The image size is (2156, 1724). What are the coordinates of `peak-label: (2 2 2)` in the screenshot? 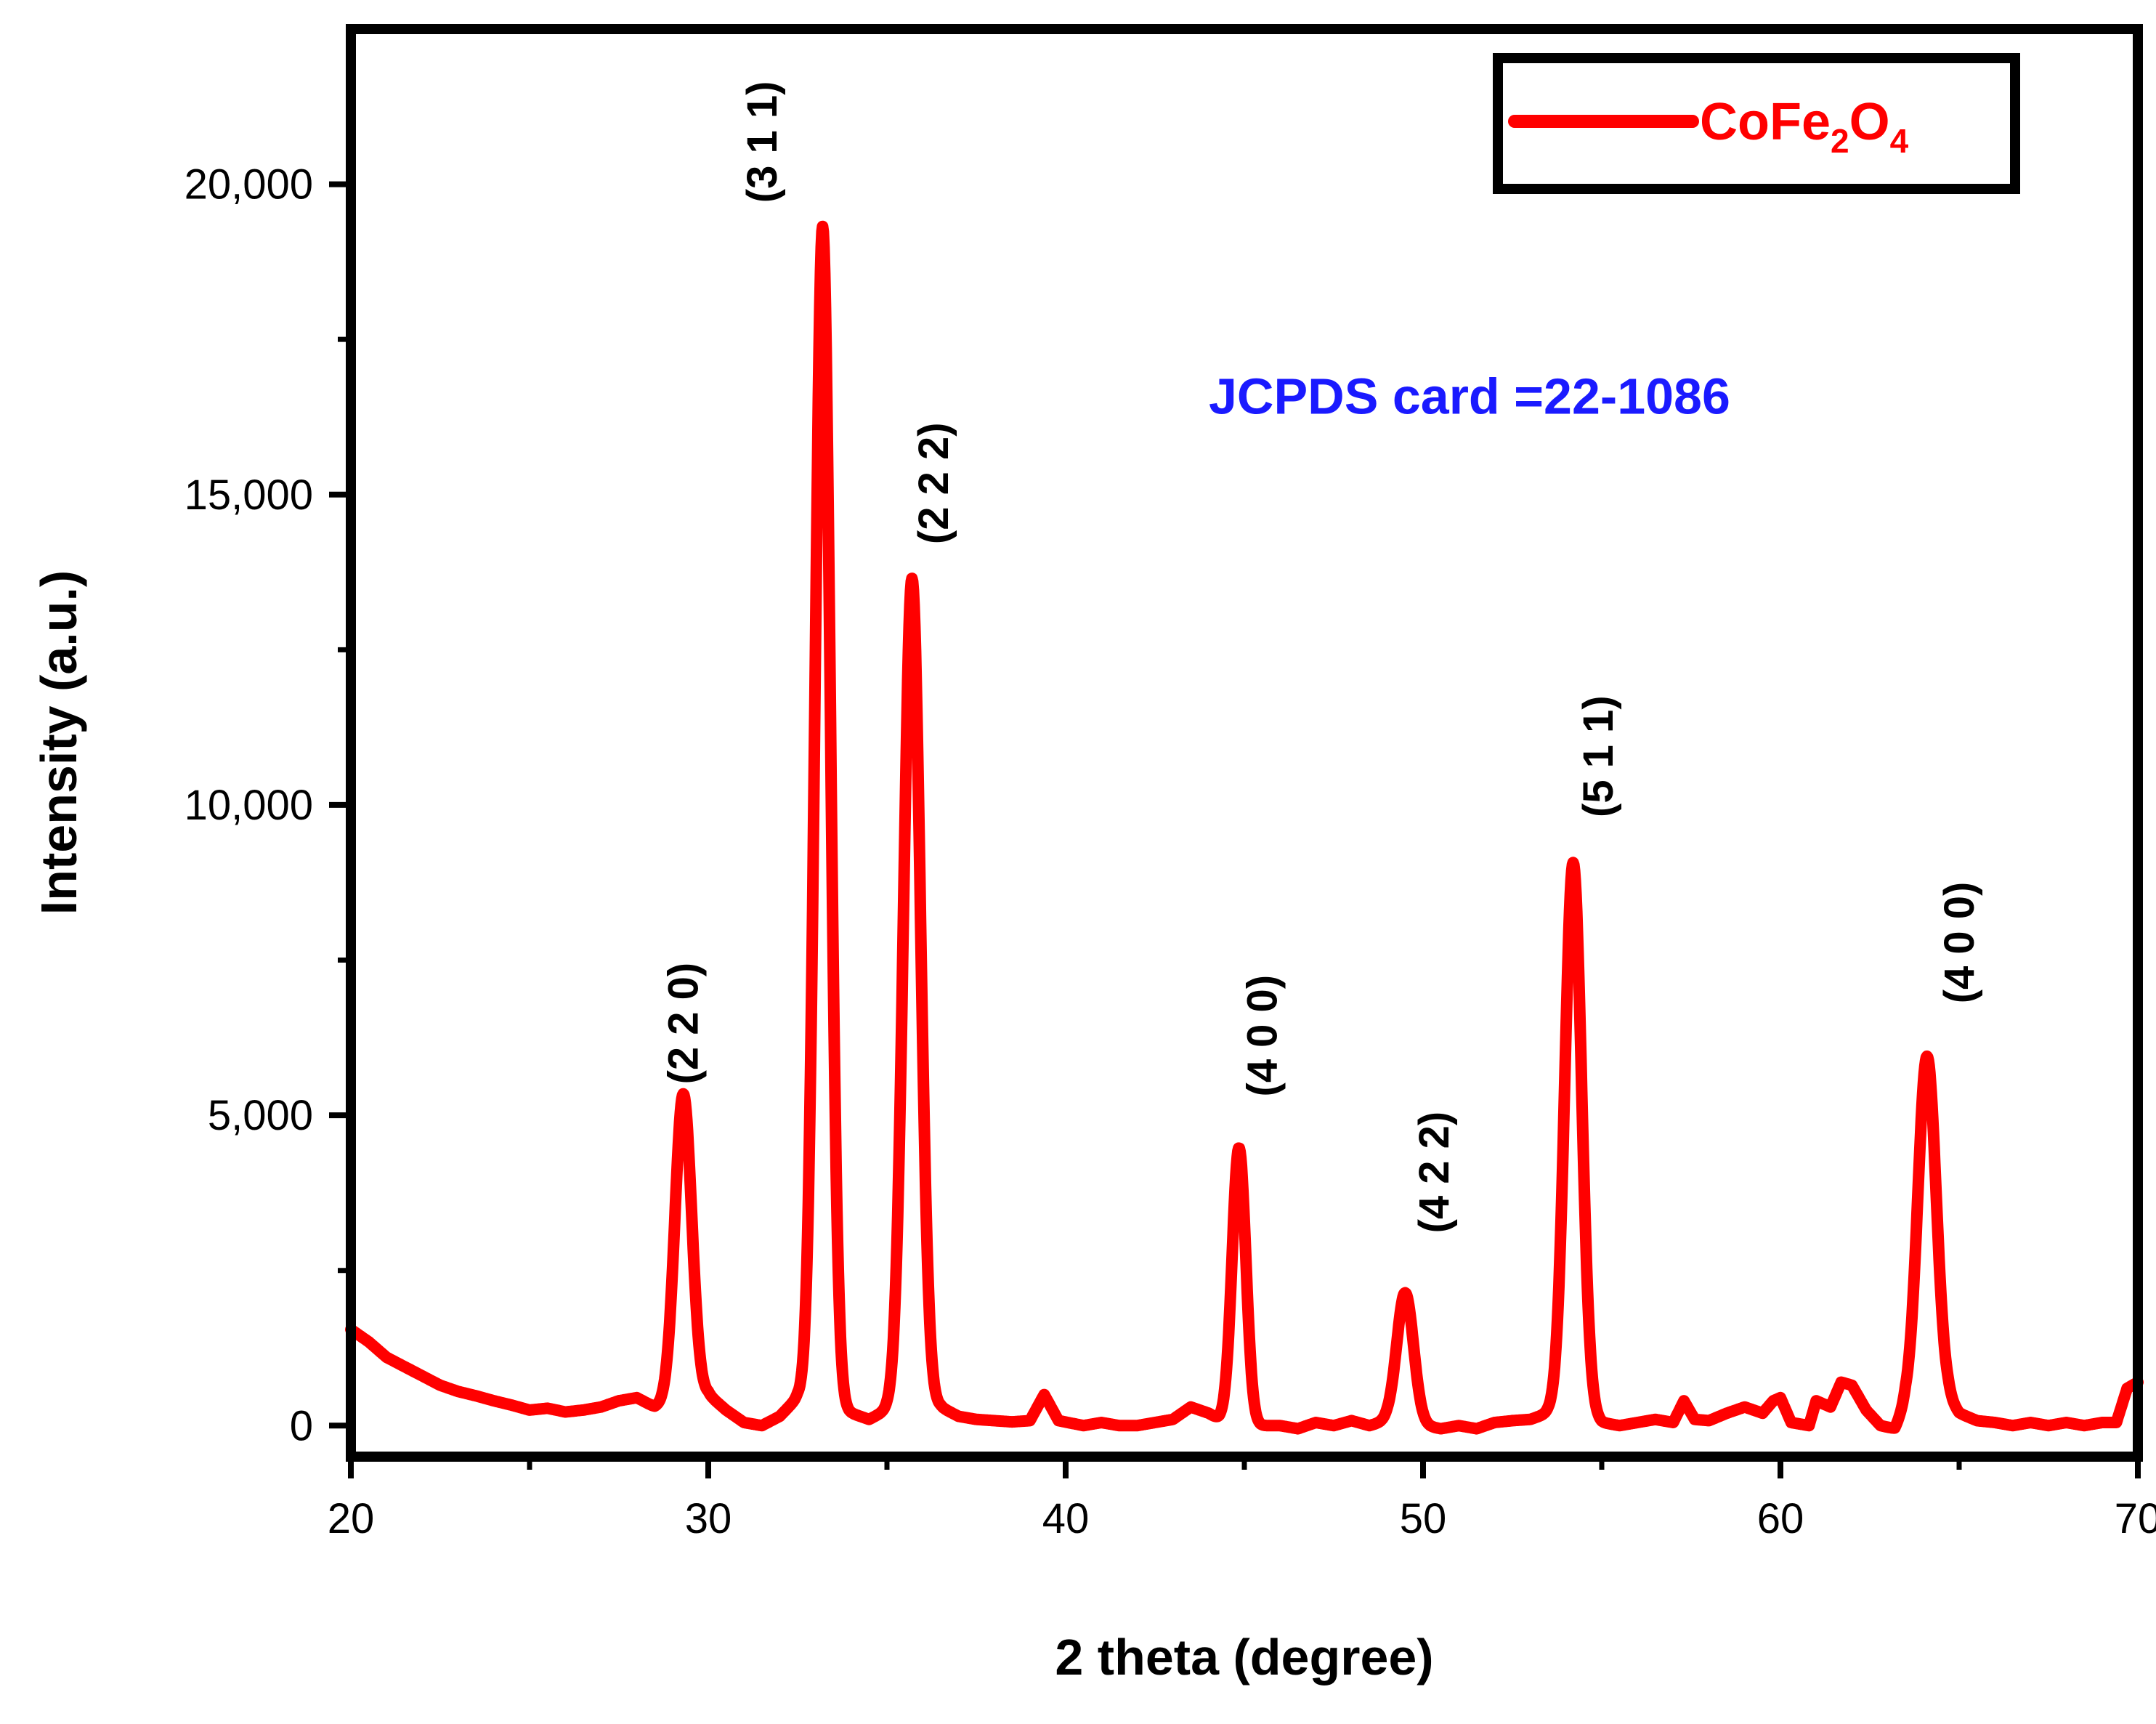 It's located at (933, 483).